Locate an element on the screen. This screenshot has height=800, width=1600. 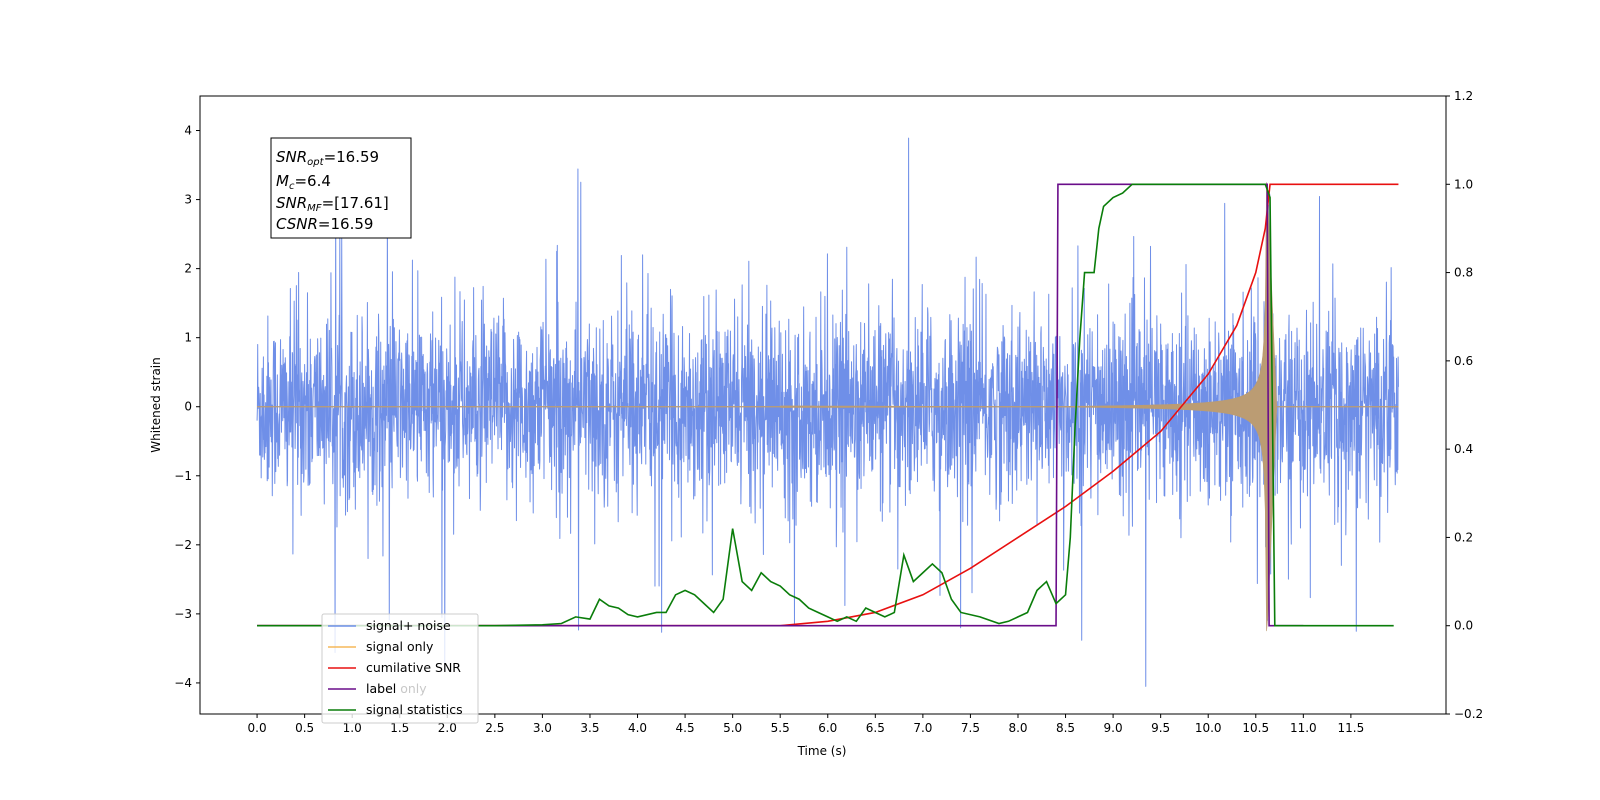
x-tick-label: 5.0 is located at coordinates (732, 728).